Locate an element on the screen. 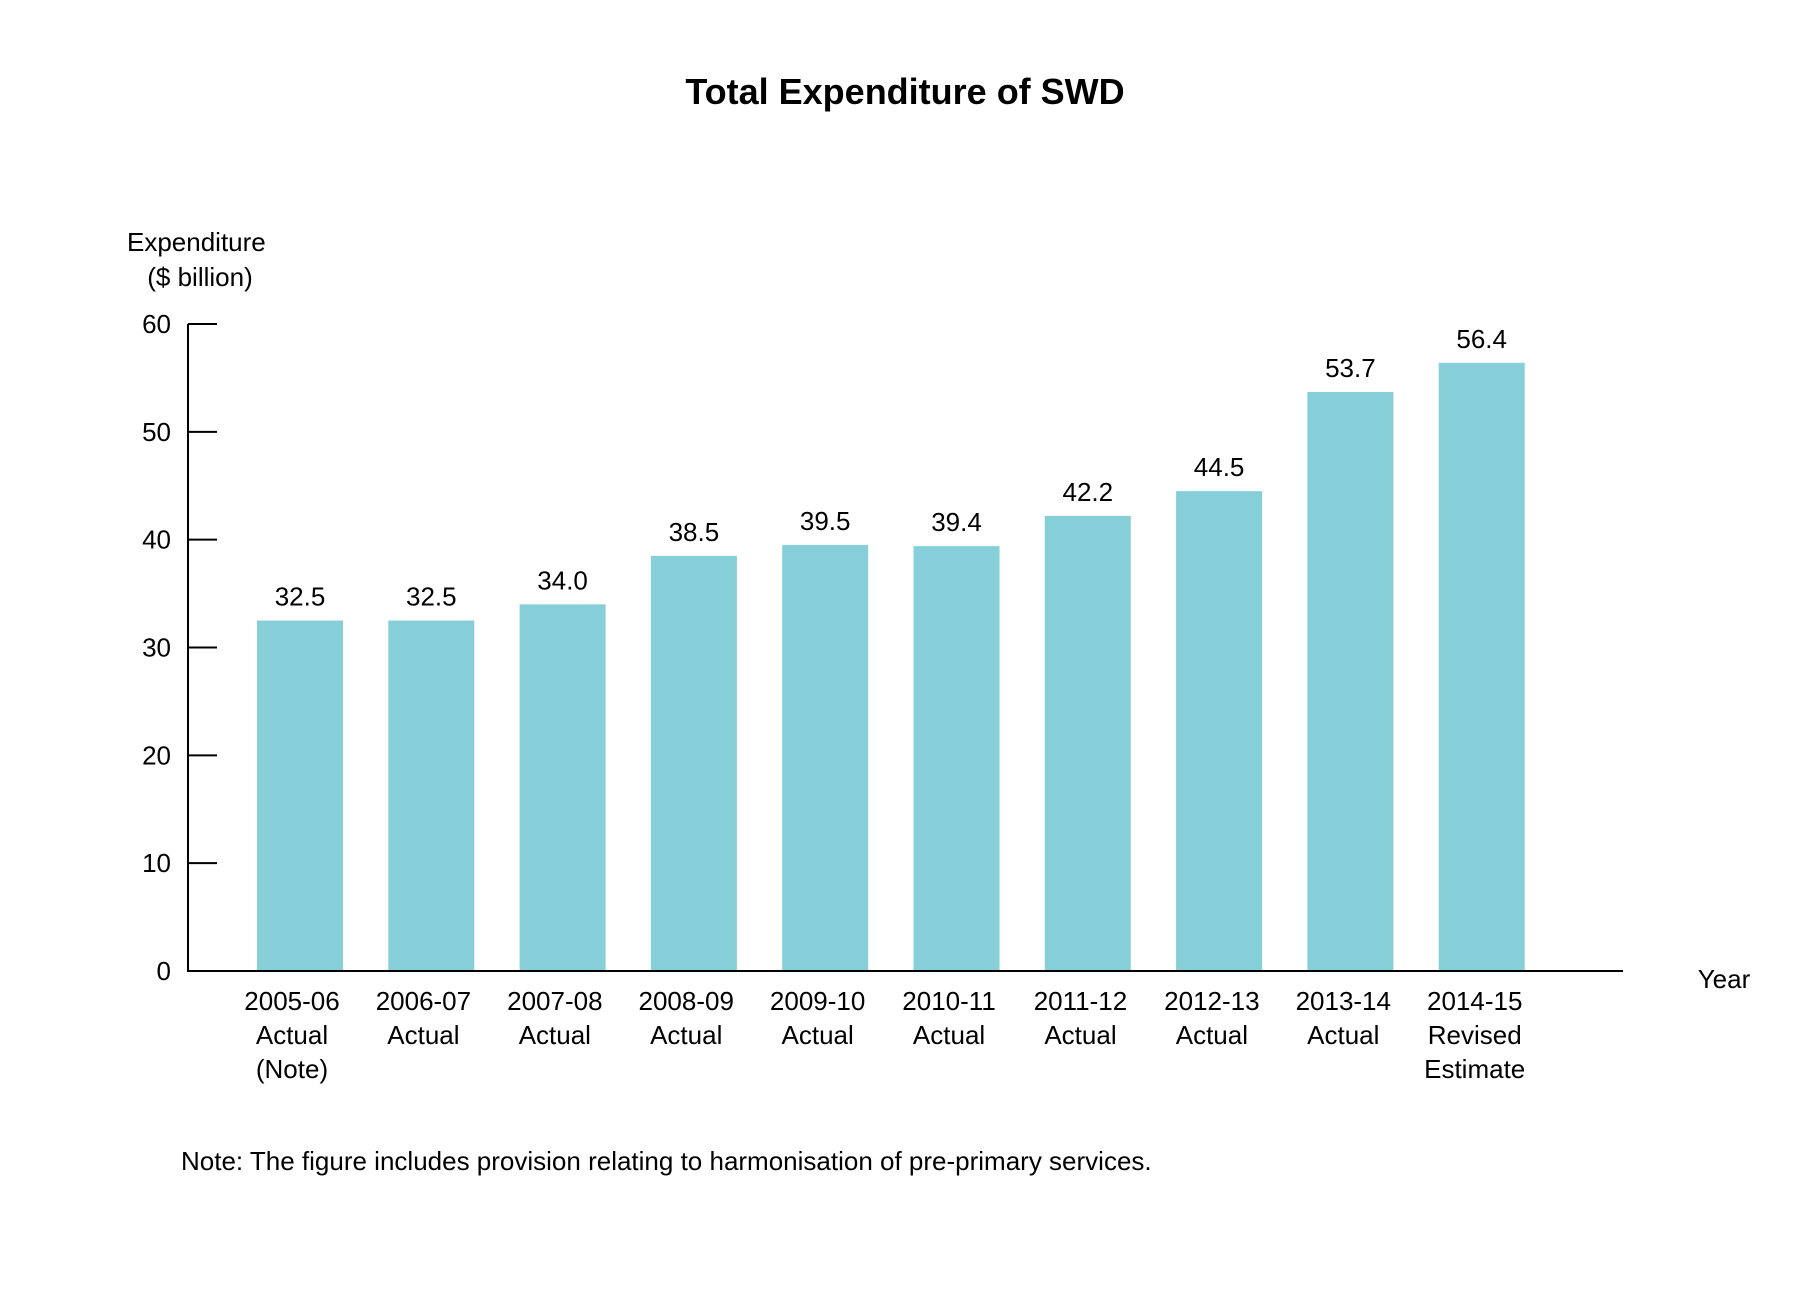 The image size is (1800, 1300). x-tick-label-line: 2014-15 is located at coordinates (1474, 1001).